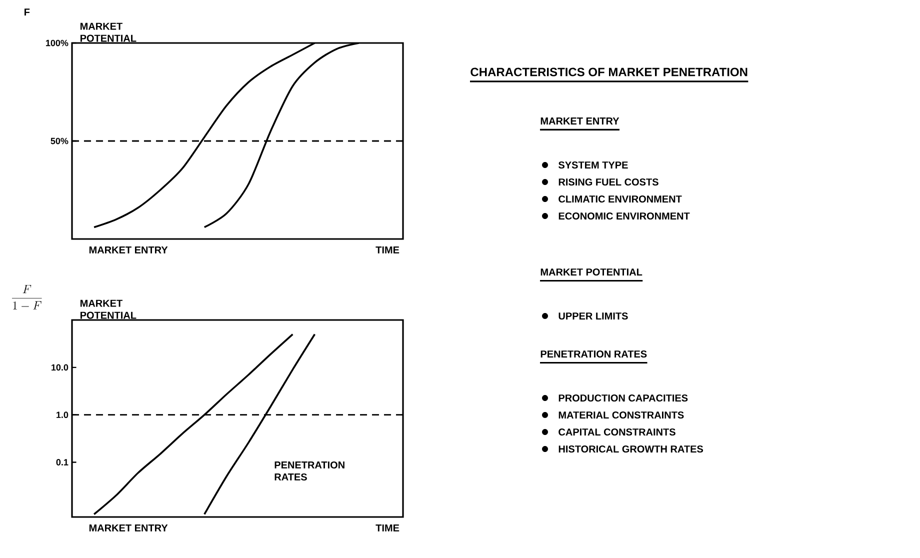 Image resolution: width=920 pixels, height=558 pixels. Describe the element at coordinates (60, 367) in the screenshot. I see `y-tick-label: 10.0` at that location.